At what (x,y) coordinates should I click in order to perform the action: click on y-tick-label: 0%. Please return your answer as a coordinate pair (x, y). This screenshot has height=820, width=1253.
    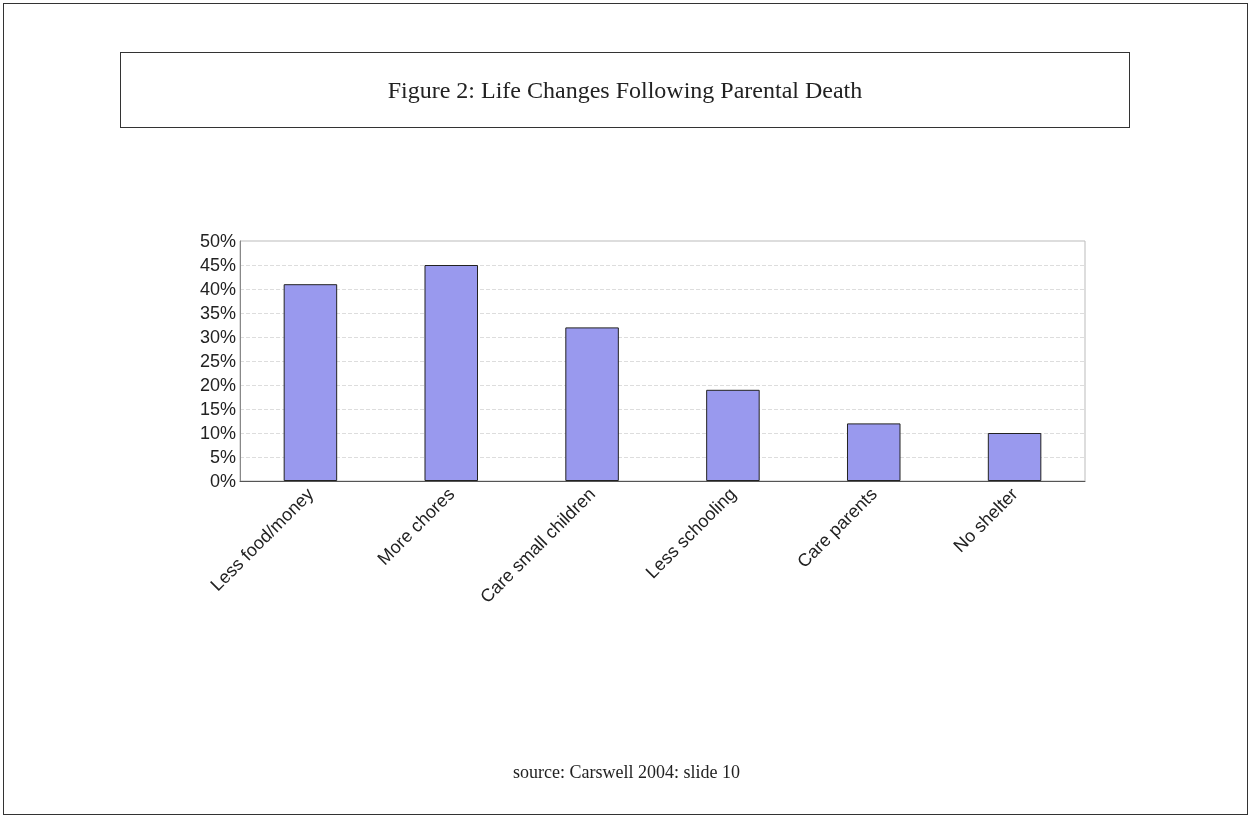
    Looking at the image, I should click on (222, 481).